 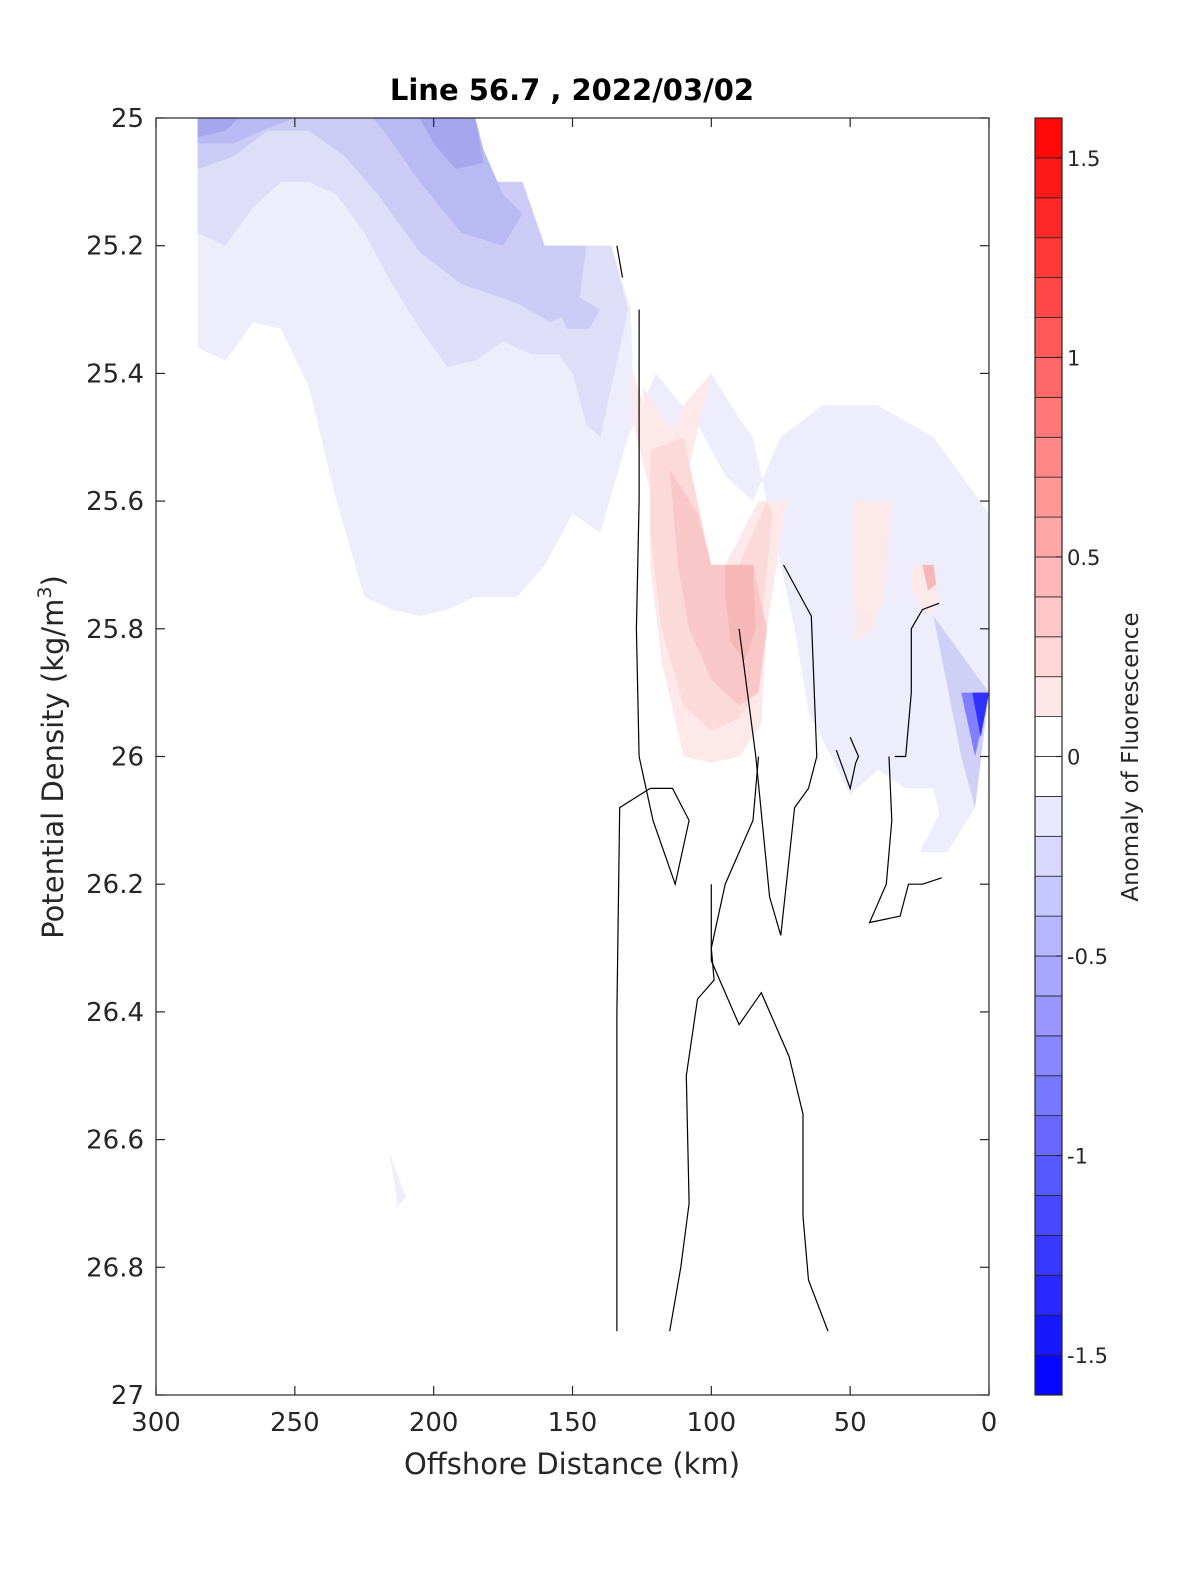 What do you see at coordinates (127, 119) in the screenshot?
I see `y-tick-label-0: 25` at bounding box center [127, 119].